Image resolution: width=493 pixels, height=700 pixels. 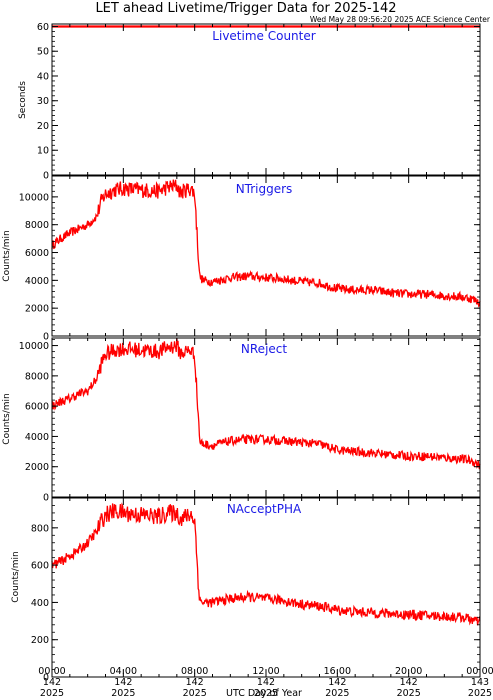 What do you see at coordinates (43, 76) in the screenshot?
I see `y-tick-label: 40` at bounding box center [43, 76].